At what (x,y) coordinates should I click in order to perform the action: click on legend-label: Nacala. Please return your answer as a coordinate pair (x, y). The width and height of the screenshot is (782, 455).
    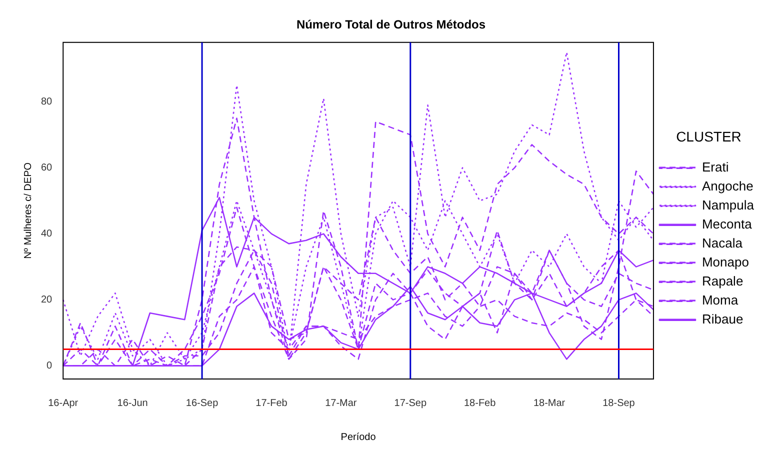
    Looking at the image, I should click on (723, 242).